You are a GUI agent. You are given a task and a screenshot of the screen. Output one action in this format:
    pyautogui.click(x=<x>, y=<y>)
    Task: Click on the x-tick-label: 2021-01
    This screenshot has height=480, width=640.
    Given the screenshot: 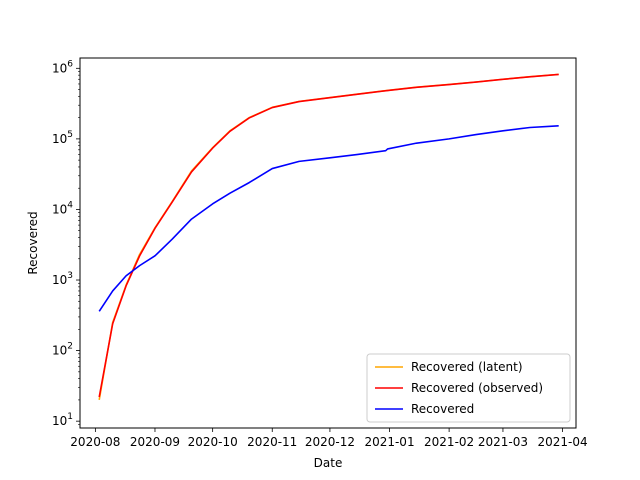 What is the action you would take?
    pyautogui.click(x=389, y=442)
    